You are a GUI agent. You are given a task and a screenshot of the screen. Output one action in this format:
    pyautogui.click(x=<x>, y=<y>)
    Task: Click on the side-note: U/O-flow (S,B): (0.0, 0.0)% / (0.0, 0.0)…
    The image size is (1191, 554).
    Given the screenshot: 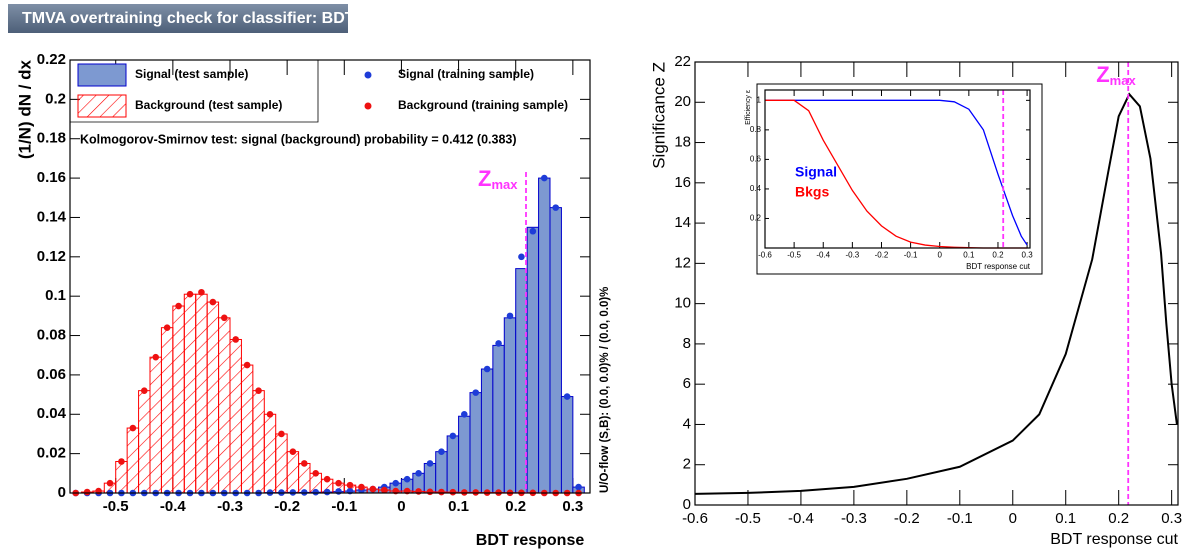 What is the action you would take?
    pyautogui.click(x=605, y=390)
    